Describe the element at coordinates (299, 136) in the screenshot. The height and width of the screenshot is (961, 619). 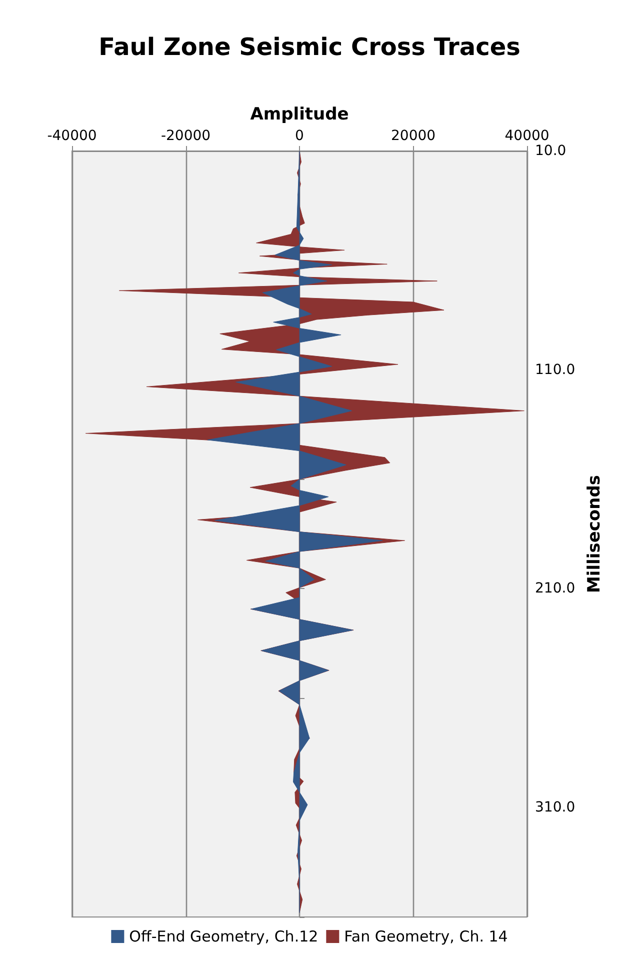
I see `x-tick-label: 0` at that location.